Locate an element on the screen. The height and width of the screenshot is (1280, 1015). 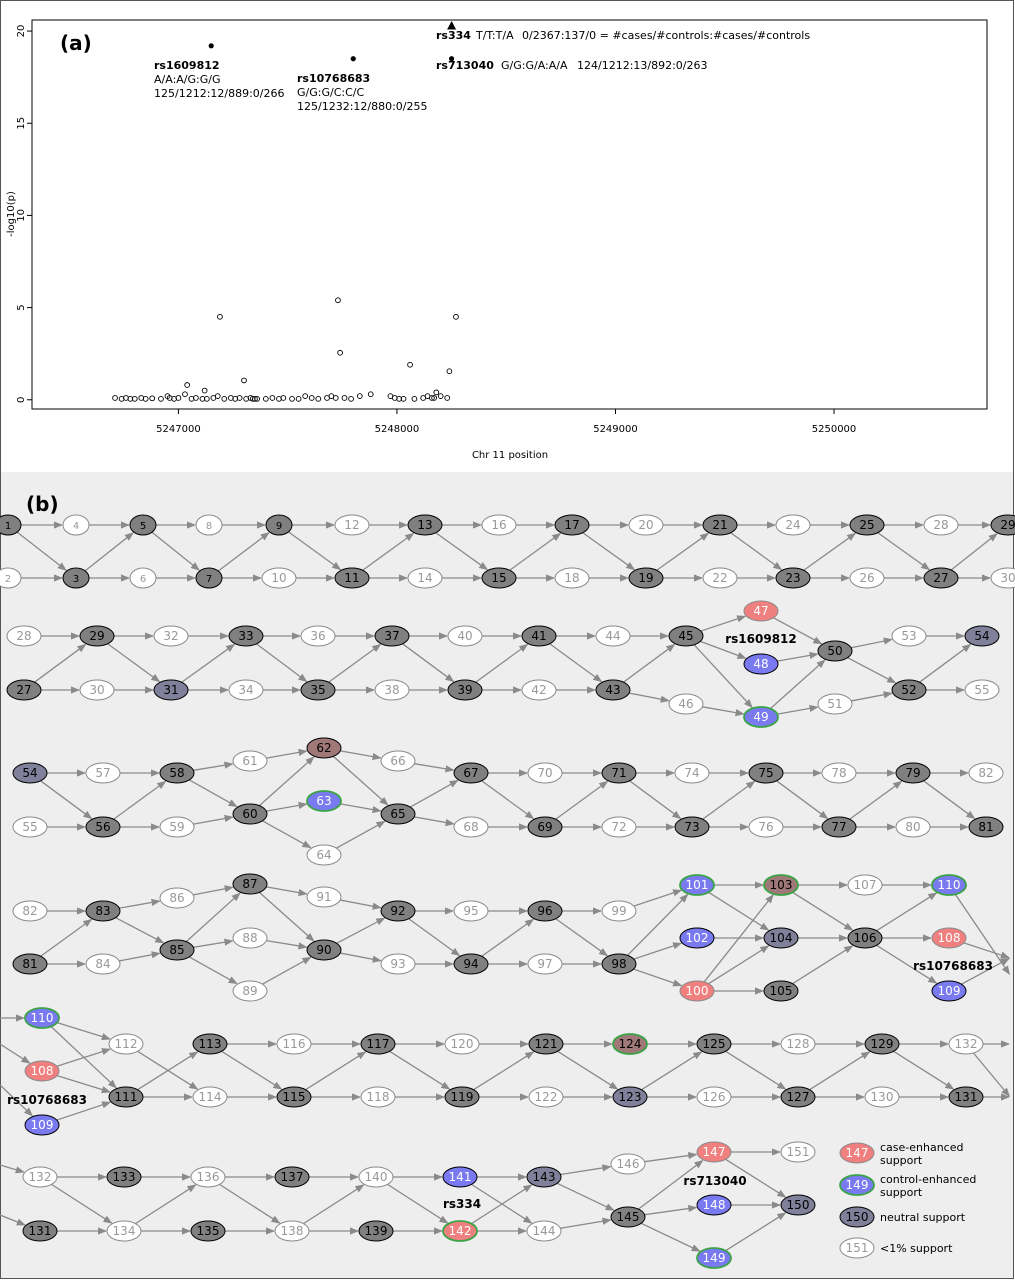
legend-swatch-label: 149 is located at coordinates (857, 1185).